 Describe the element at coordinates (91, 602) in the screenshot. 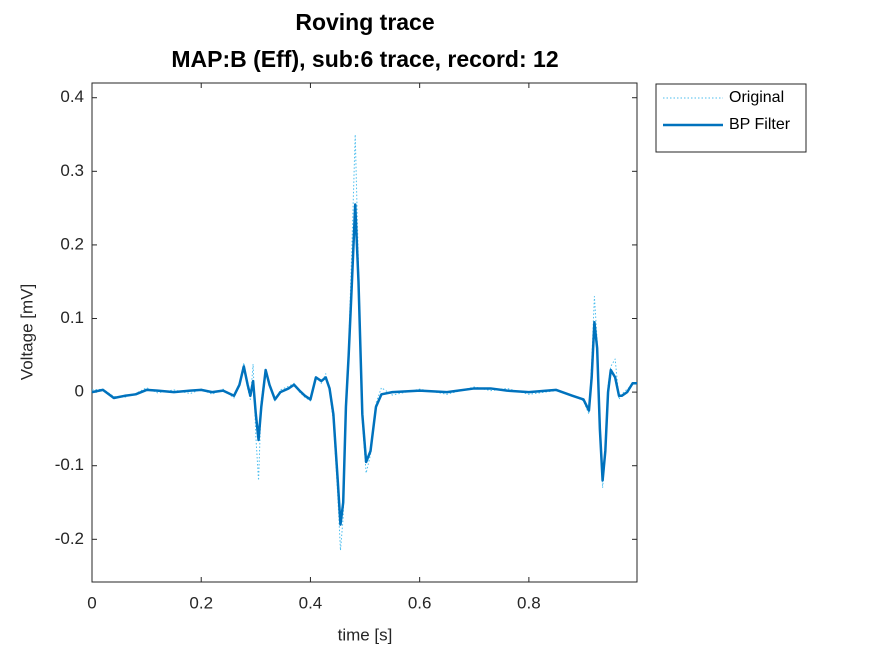

I see `x-tick-label: 0` at that location.